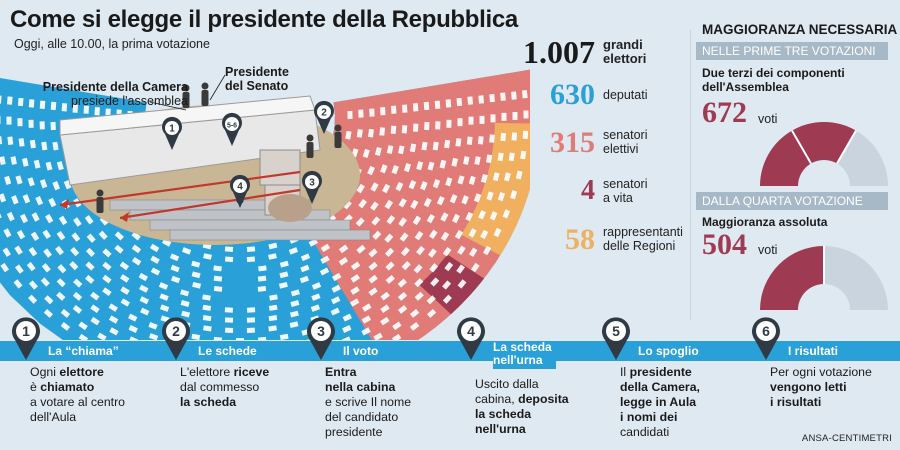  What do you see at coordinates (172, 133) in the screenshot?
I see `step-marker-1: 1` at bounding box center [172, 133].